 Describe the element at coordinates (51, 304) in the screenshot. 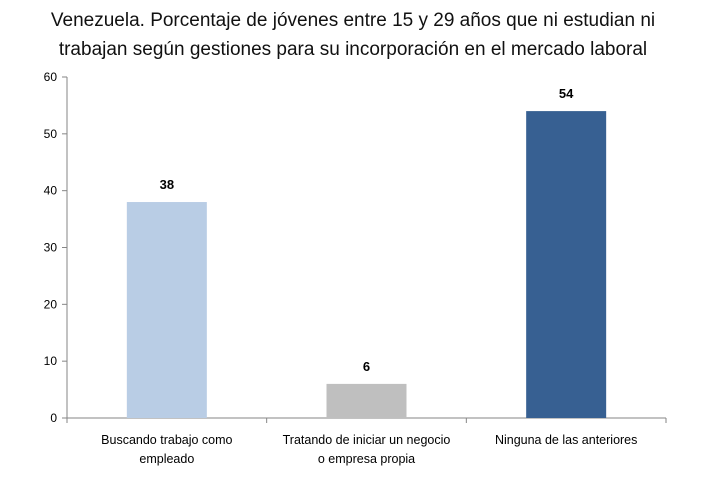

I see `y-tick-label: 20` at that location.